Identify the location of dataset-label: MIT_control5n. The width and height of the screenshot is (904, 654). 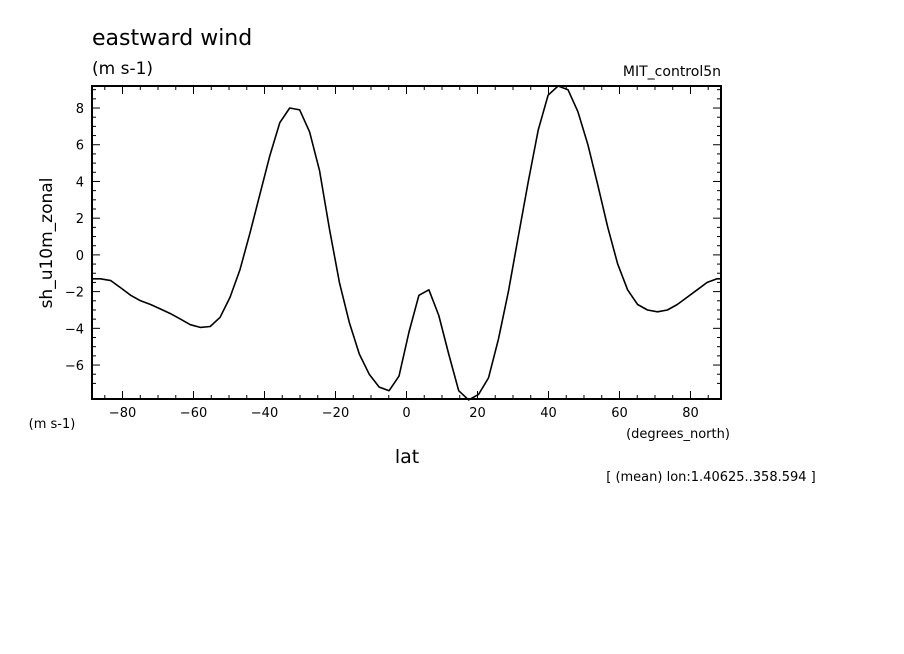
(672, 72).